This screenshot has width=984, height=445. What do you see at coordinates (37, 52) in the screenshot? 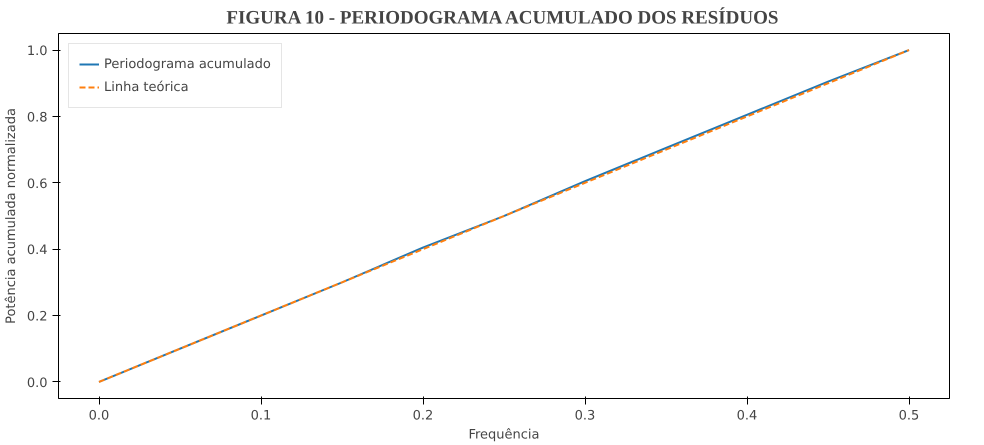
I see `y-tick-label: 1.0` at bounding box center [37, 52].